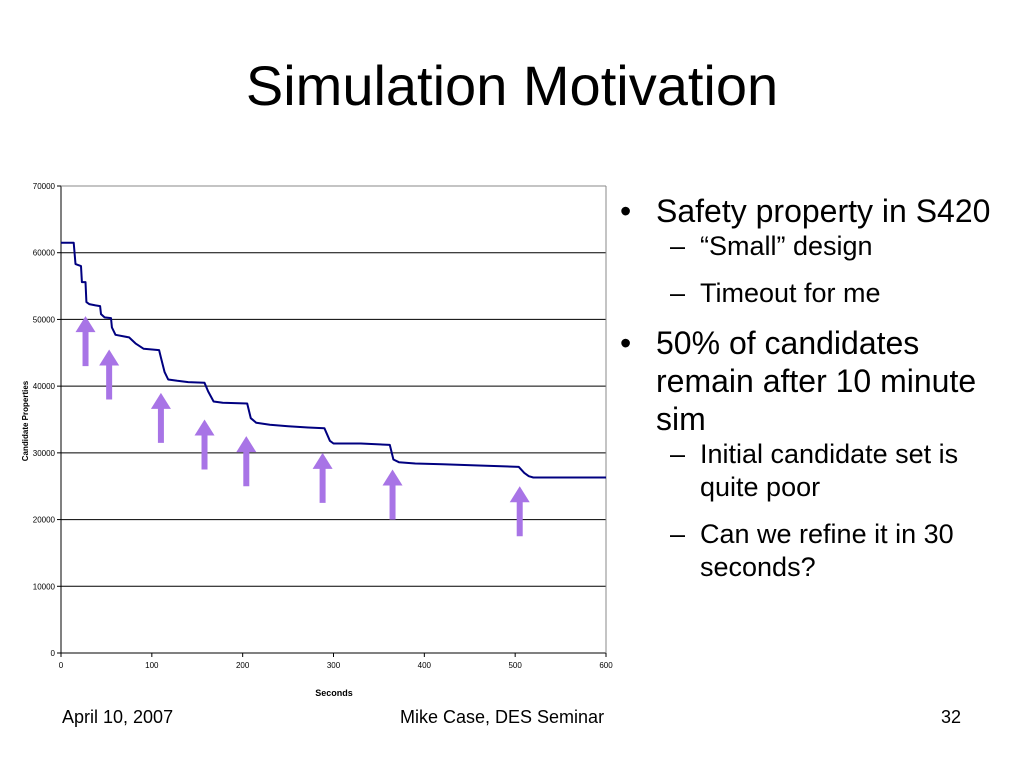 The image size is (1024, 768). Describe the element at coordinates (302, 426) in the screenshot. I see `chart-arrows` at that location.